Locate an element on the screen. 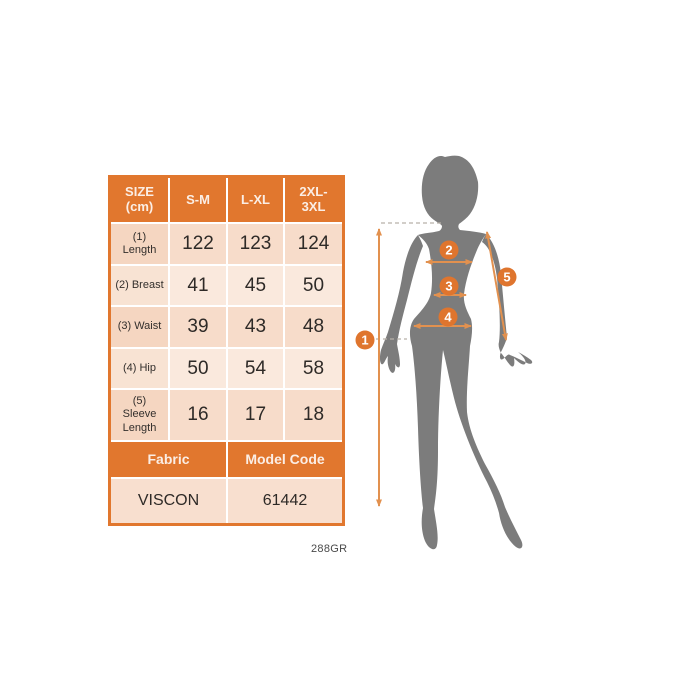 The height and width of the screenshot is (700, 700). column-header-l-xl: L-XL is located at coordinates (255, 200).